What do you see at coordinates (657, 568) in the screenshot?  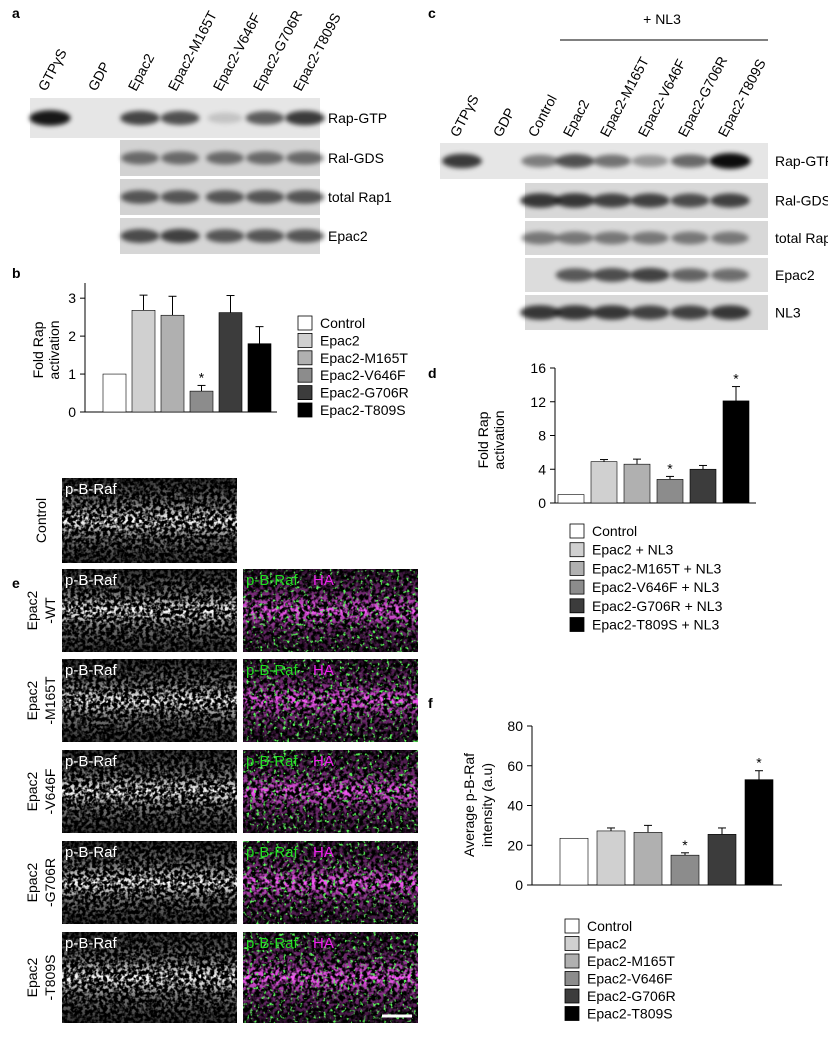 I see `legend-label: Epac2-M165T + NL3` at bounding box center [657, 568].